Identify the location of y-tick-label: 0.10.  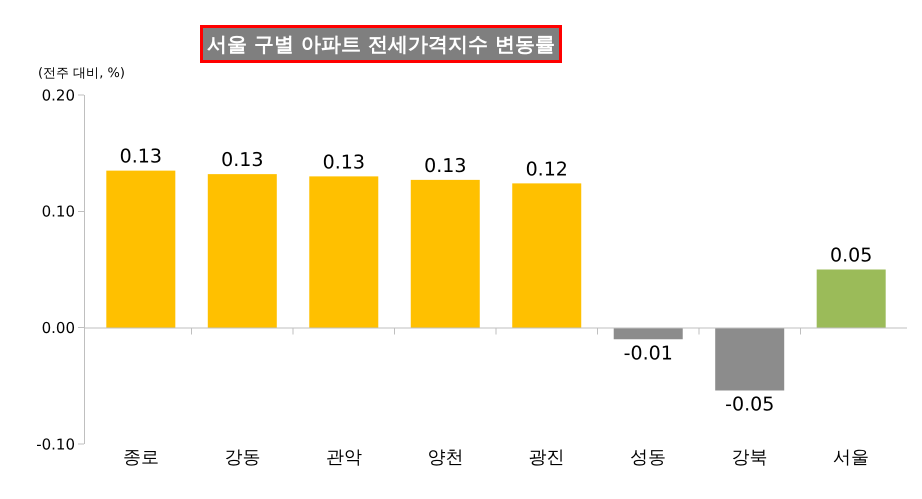
(58, 211).